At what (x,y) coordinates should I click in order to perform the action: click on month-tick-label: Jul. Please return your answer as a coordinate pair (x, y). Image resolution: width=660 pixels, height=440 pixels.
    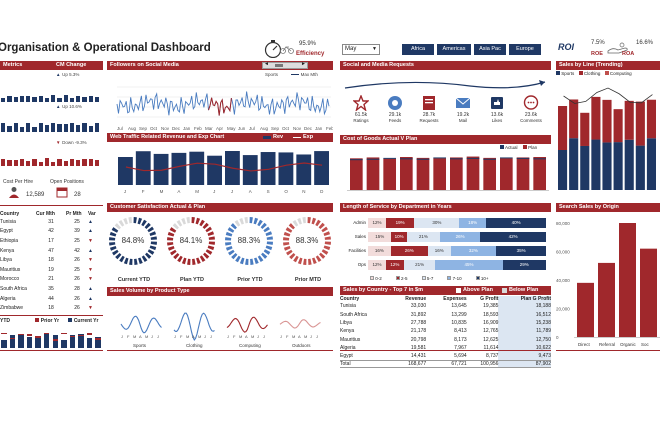
    Looking at the image, I should click on (252, 128).